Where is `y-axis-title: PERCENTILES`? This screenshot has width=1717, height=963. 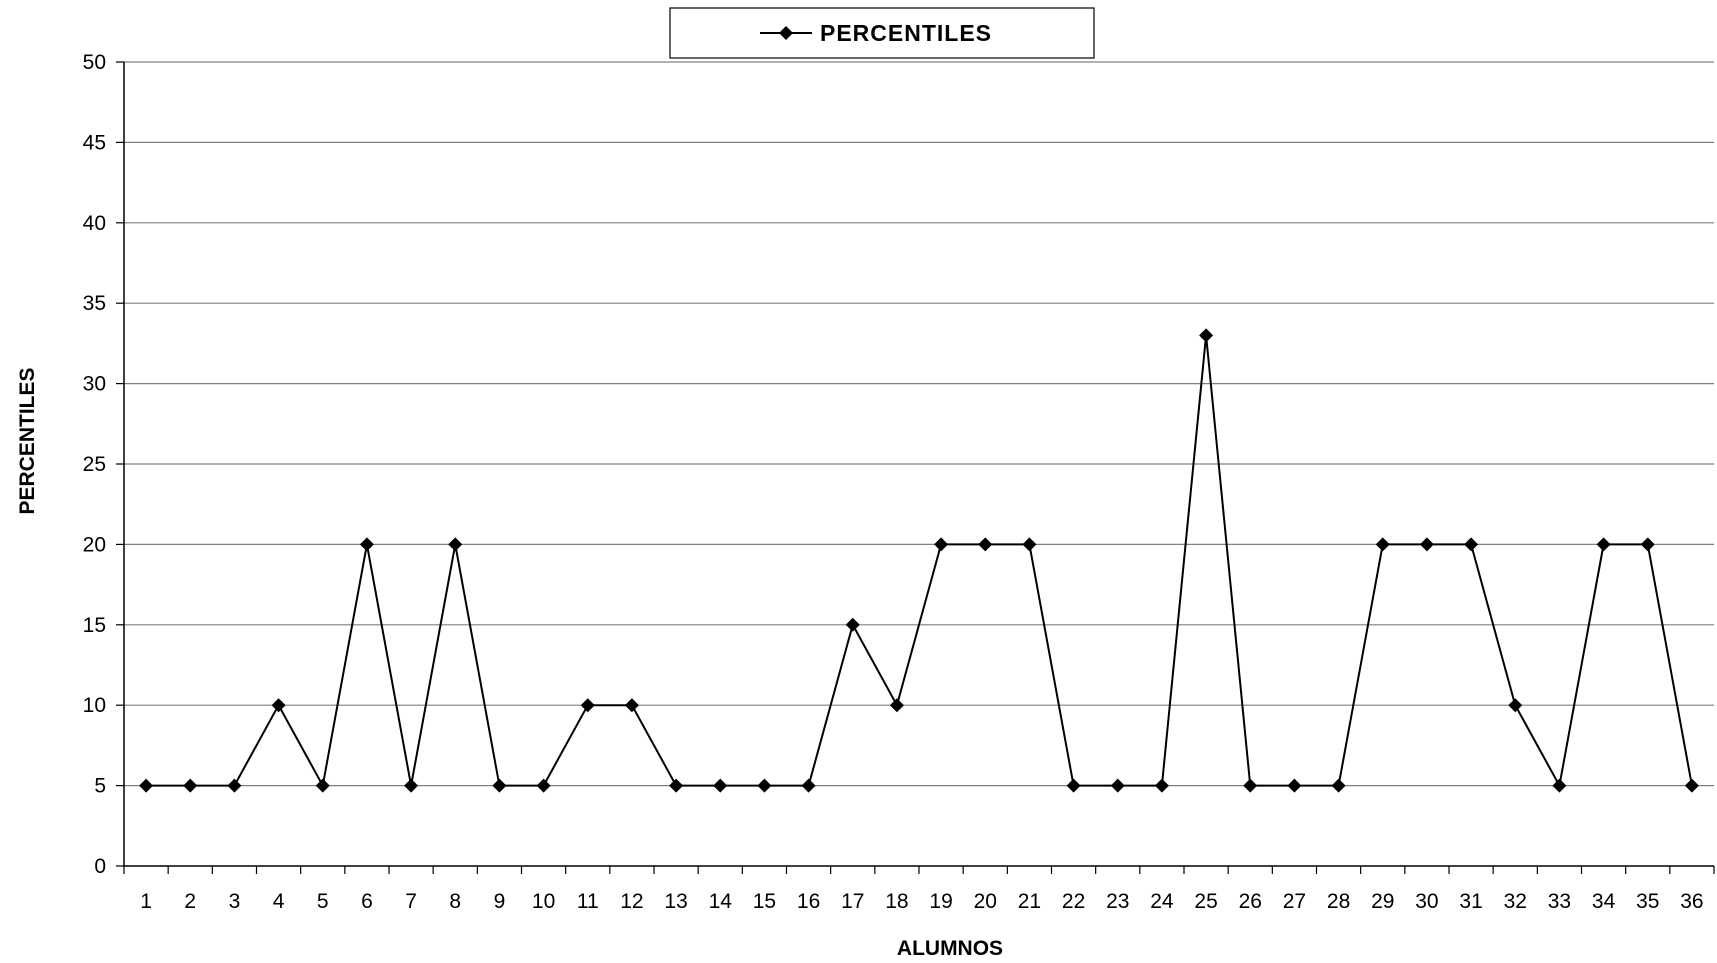 y-axis-title: PERCENTILES is located at coordinates (27, 440).